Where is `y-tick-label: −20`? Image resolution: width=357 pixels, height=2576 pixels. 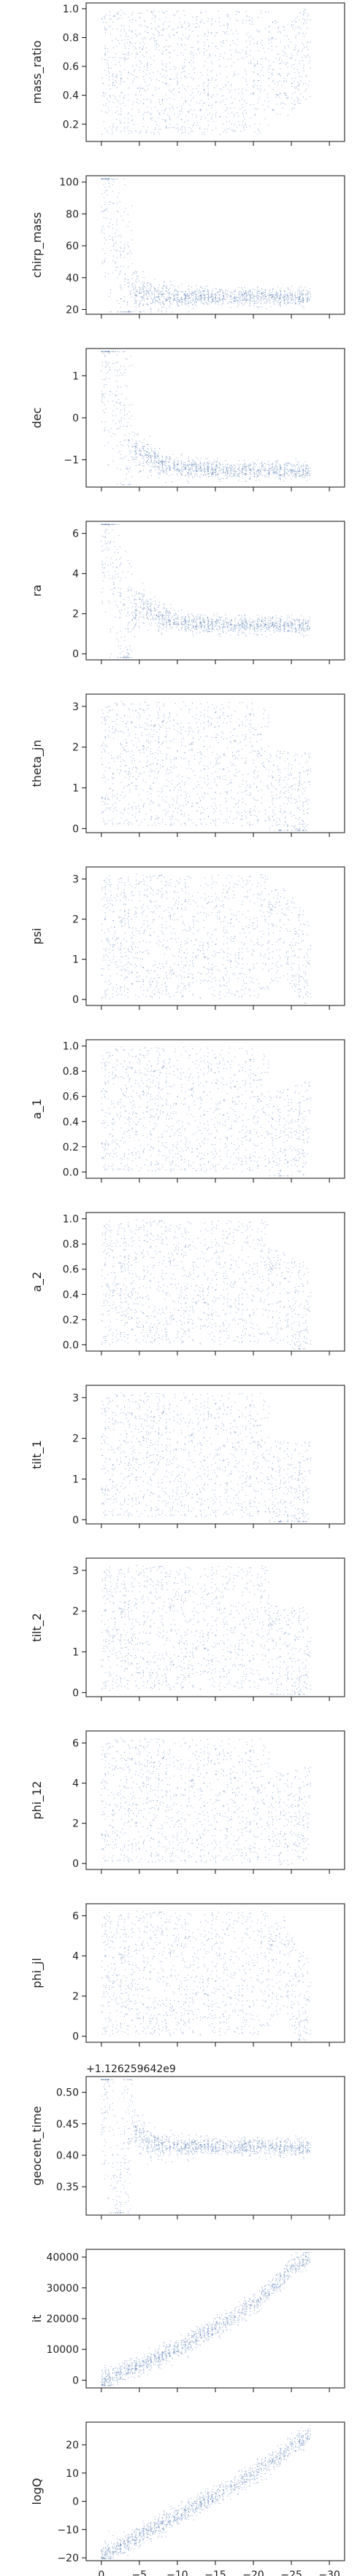 y-tick-label: −20 is located at coordinates (68, 2558).